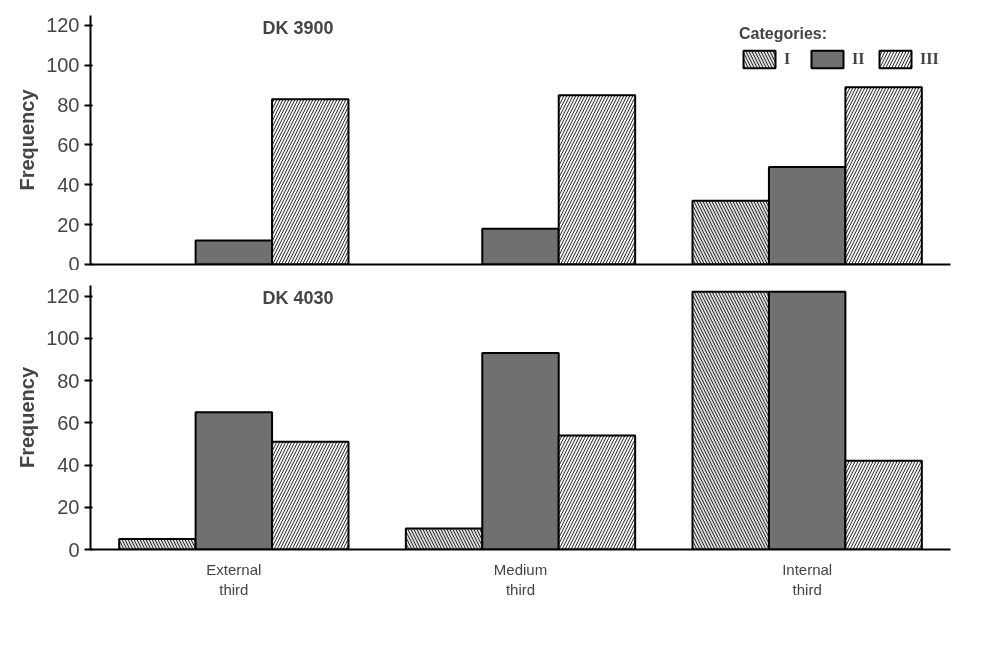 The width and height of the screenshot is (1003, 652). Describe the element at coordinates (784, 34) in the screenshot. I see `legend-title: Categories:` at that location.